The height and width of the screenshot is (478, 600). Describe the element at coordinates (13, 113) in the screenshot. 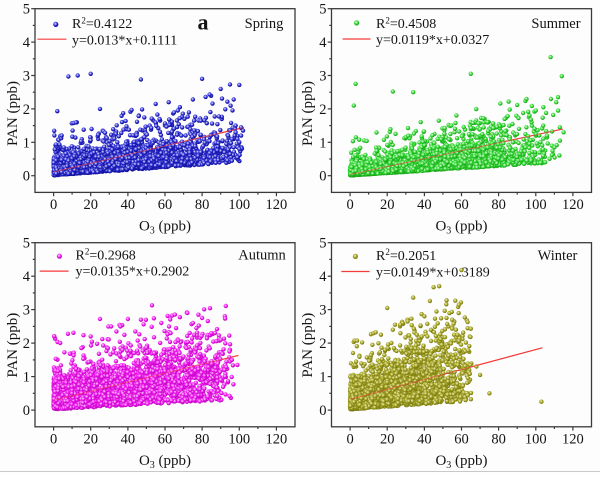

I see `svg-text: PAN (ppb)` at that location.